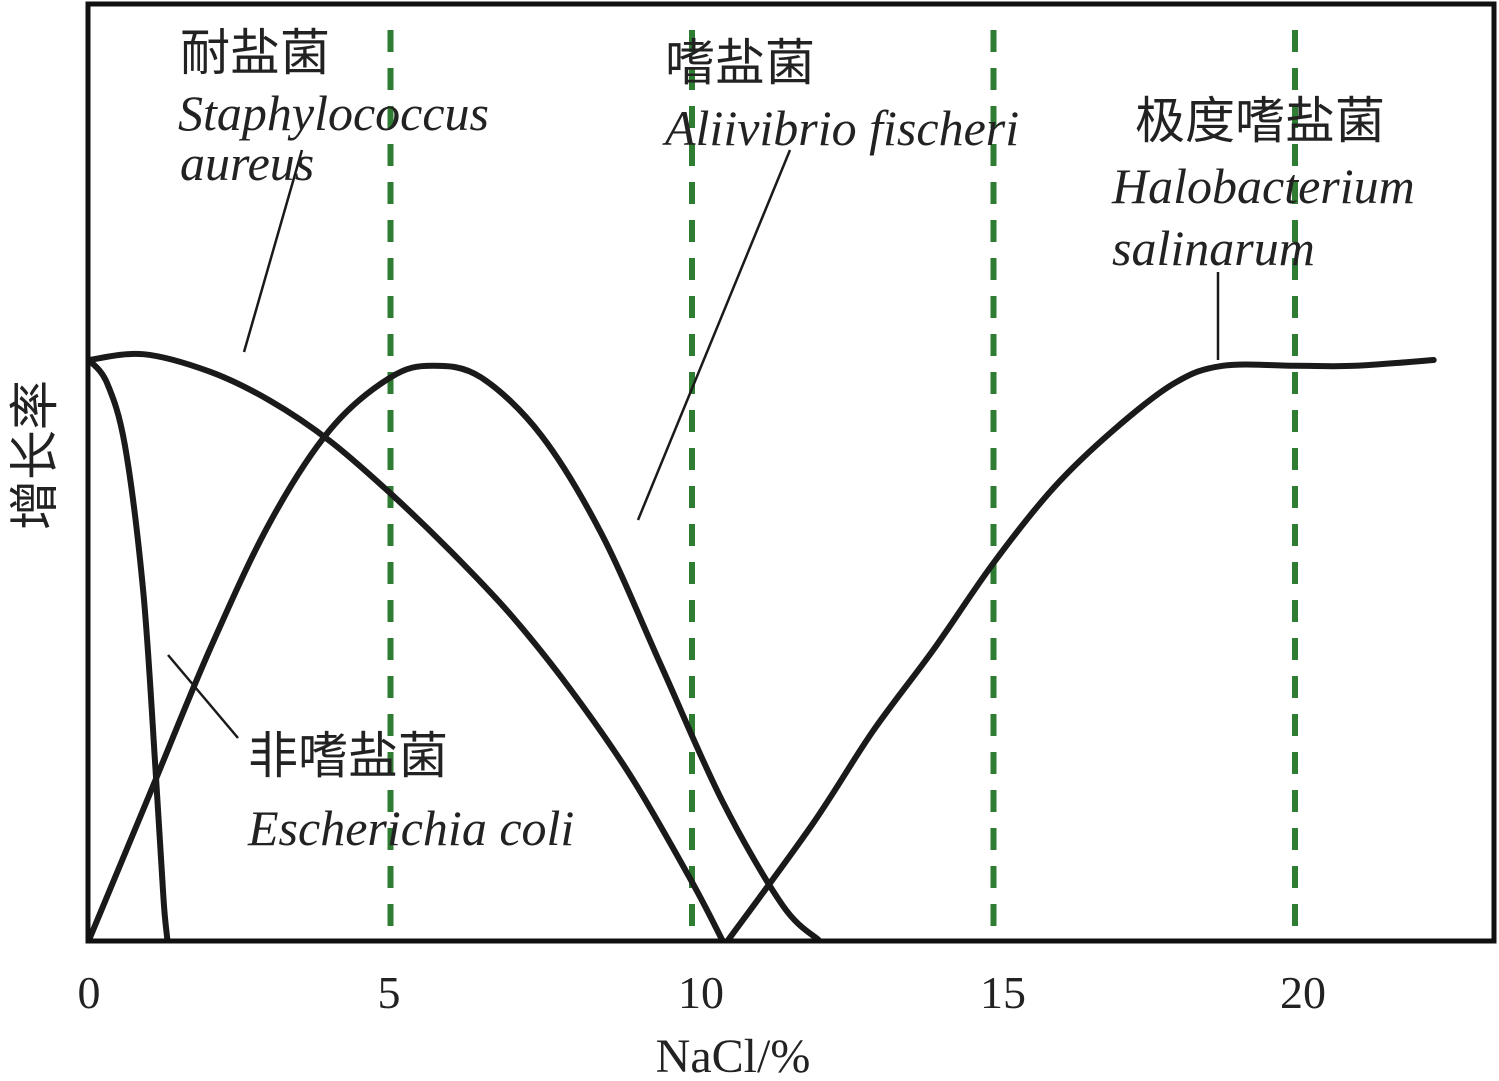  What do you see at coordinates (1303, 992) in the screenshot?
I see `x-tick-label: 20` at bounding box center [1303, 992].